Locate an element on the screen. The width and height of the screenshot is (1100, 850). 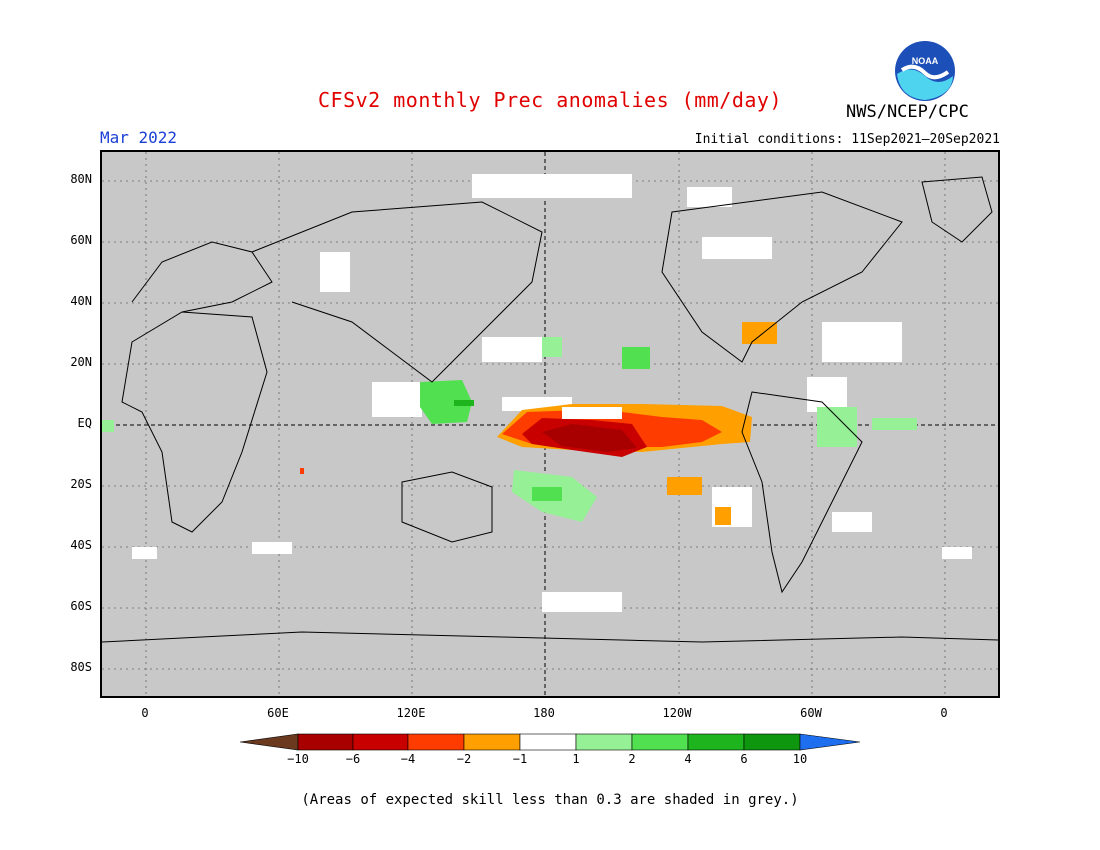
colorbar-arrow-low is located at coordinates (269, 742).